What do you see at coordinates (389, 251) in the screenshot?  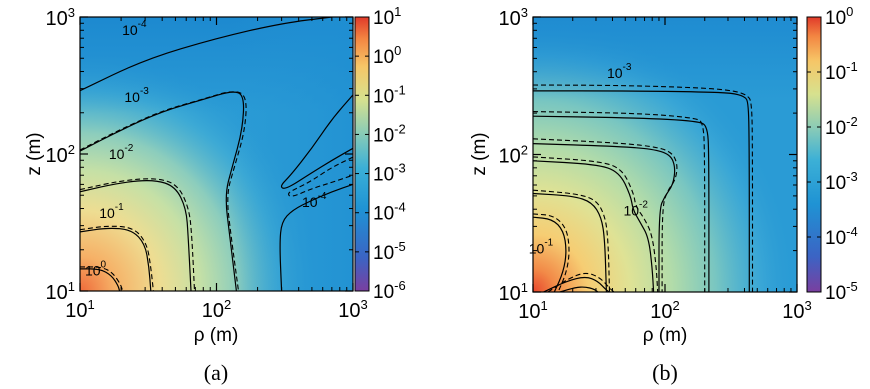 I see `panel-a-colorbar-tick-label-6: 10⁻⁵` at bounding box center [389, 251].